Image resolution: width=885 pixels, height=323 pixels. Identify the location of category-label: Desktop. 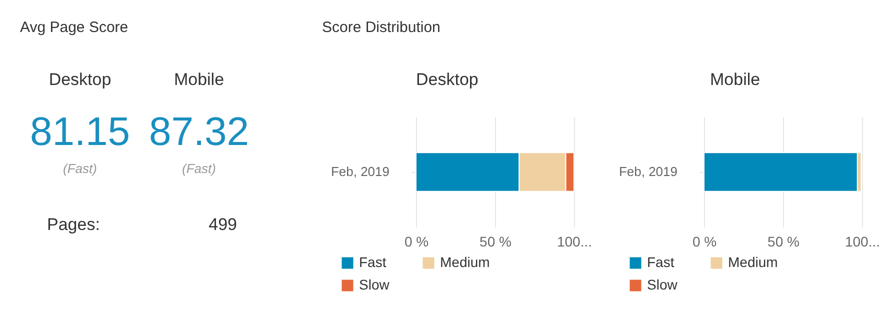
(80, 79).